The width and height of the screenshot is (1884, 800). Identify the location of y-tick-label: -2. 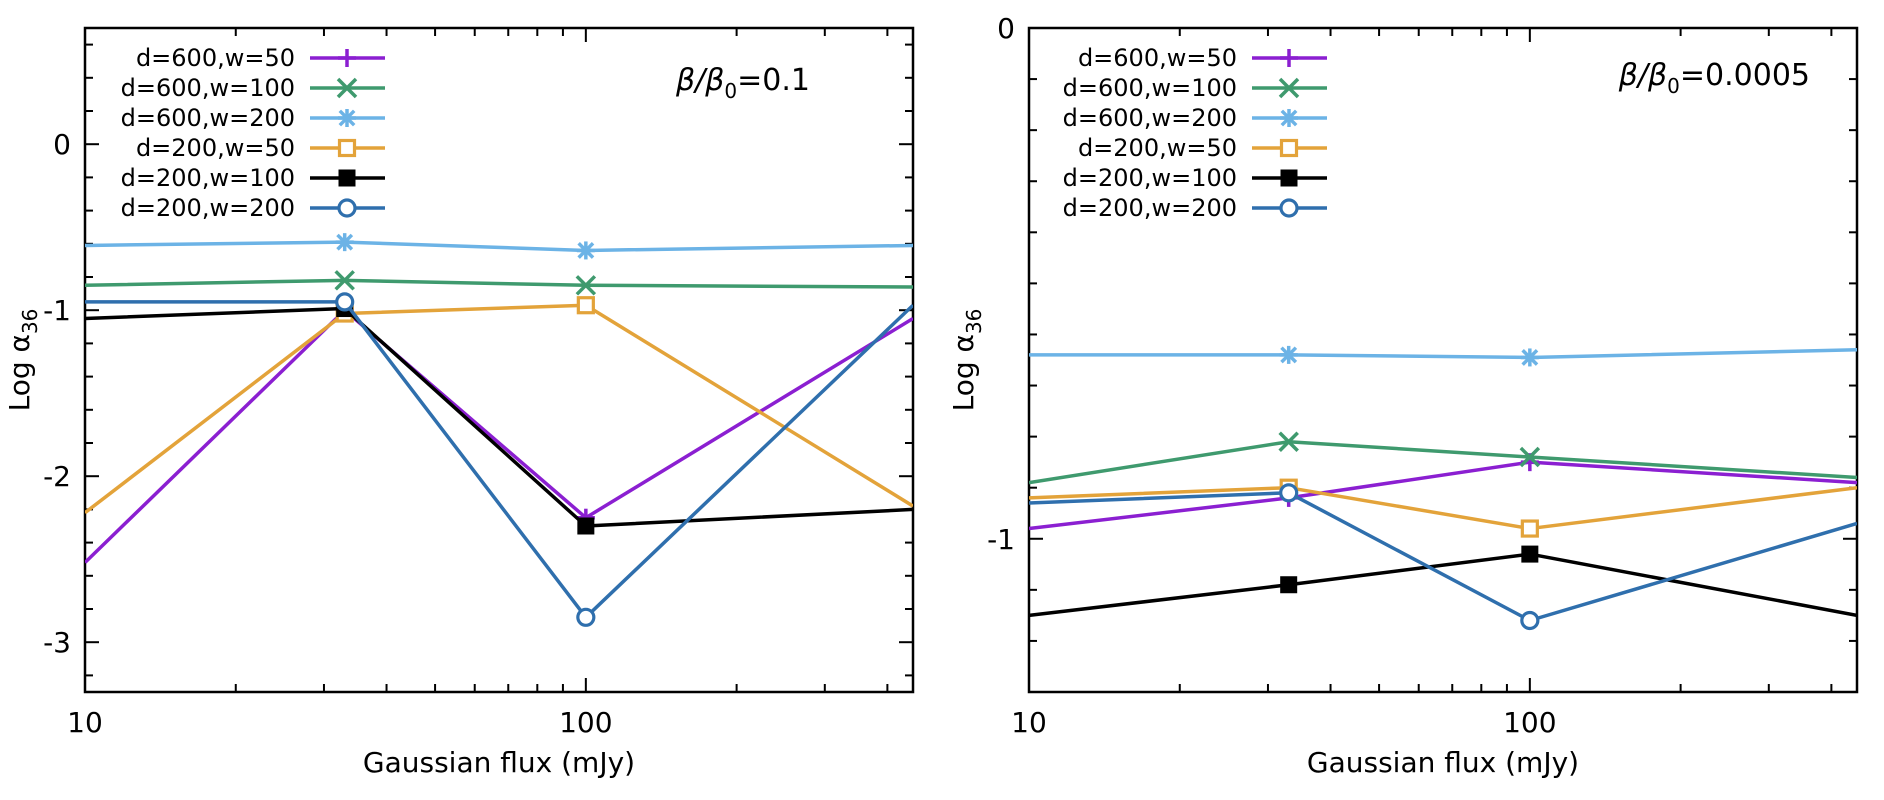
(57, 476).